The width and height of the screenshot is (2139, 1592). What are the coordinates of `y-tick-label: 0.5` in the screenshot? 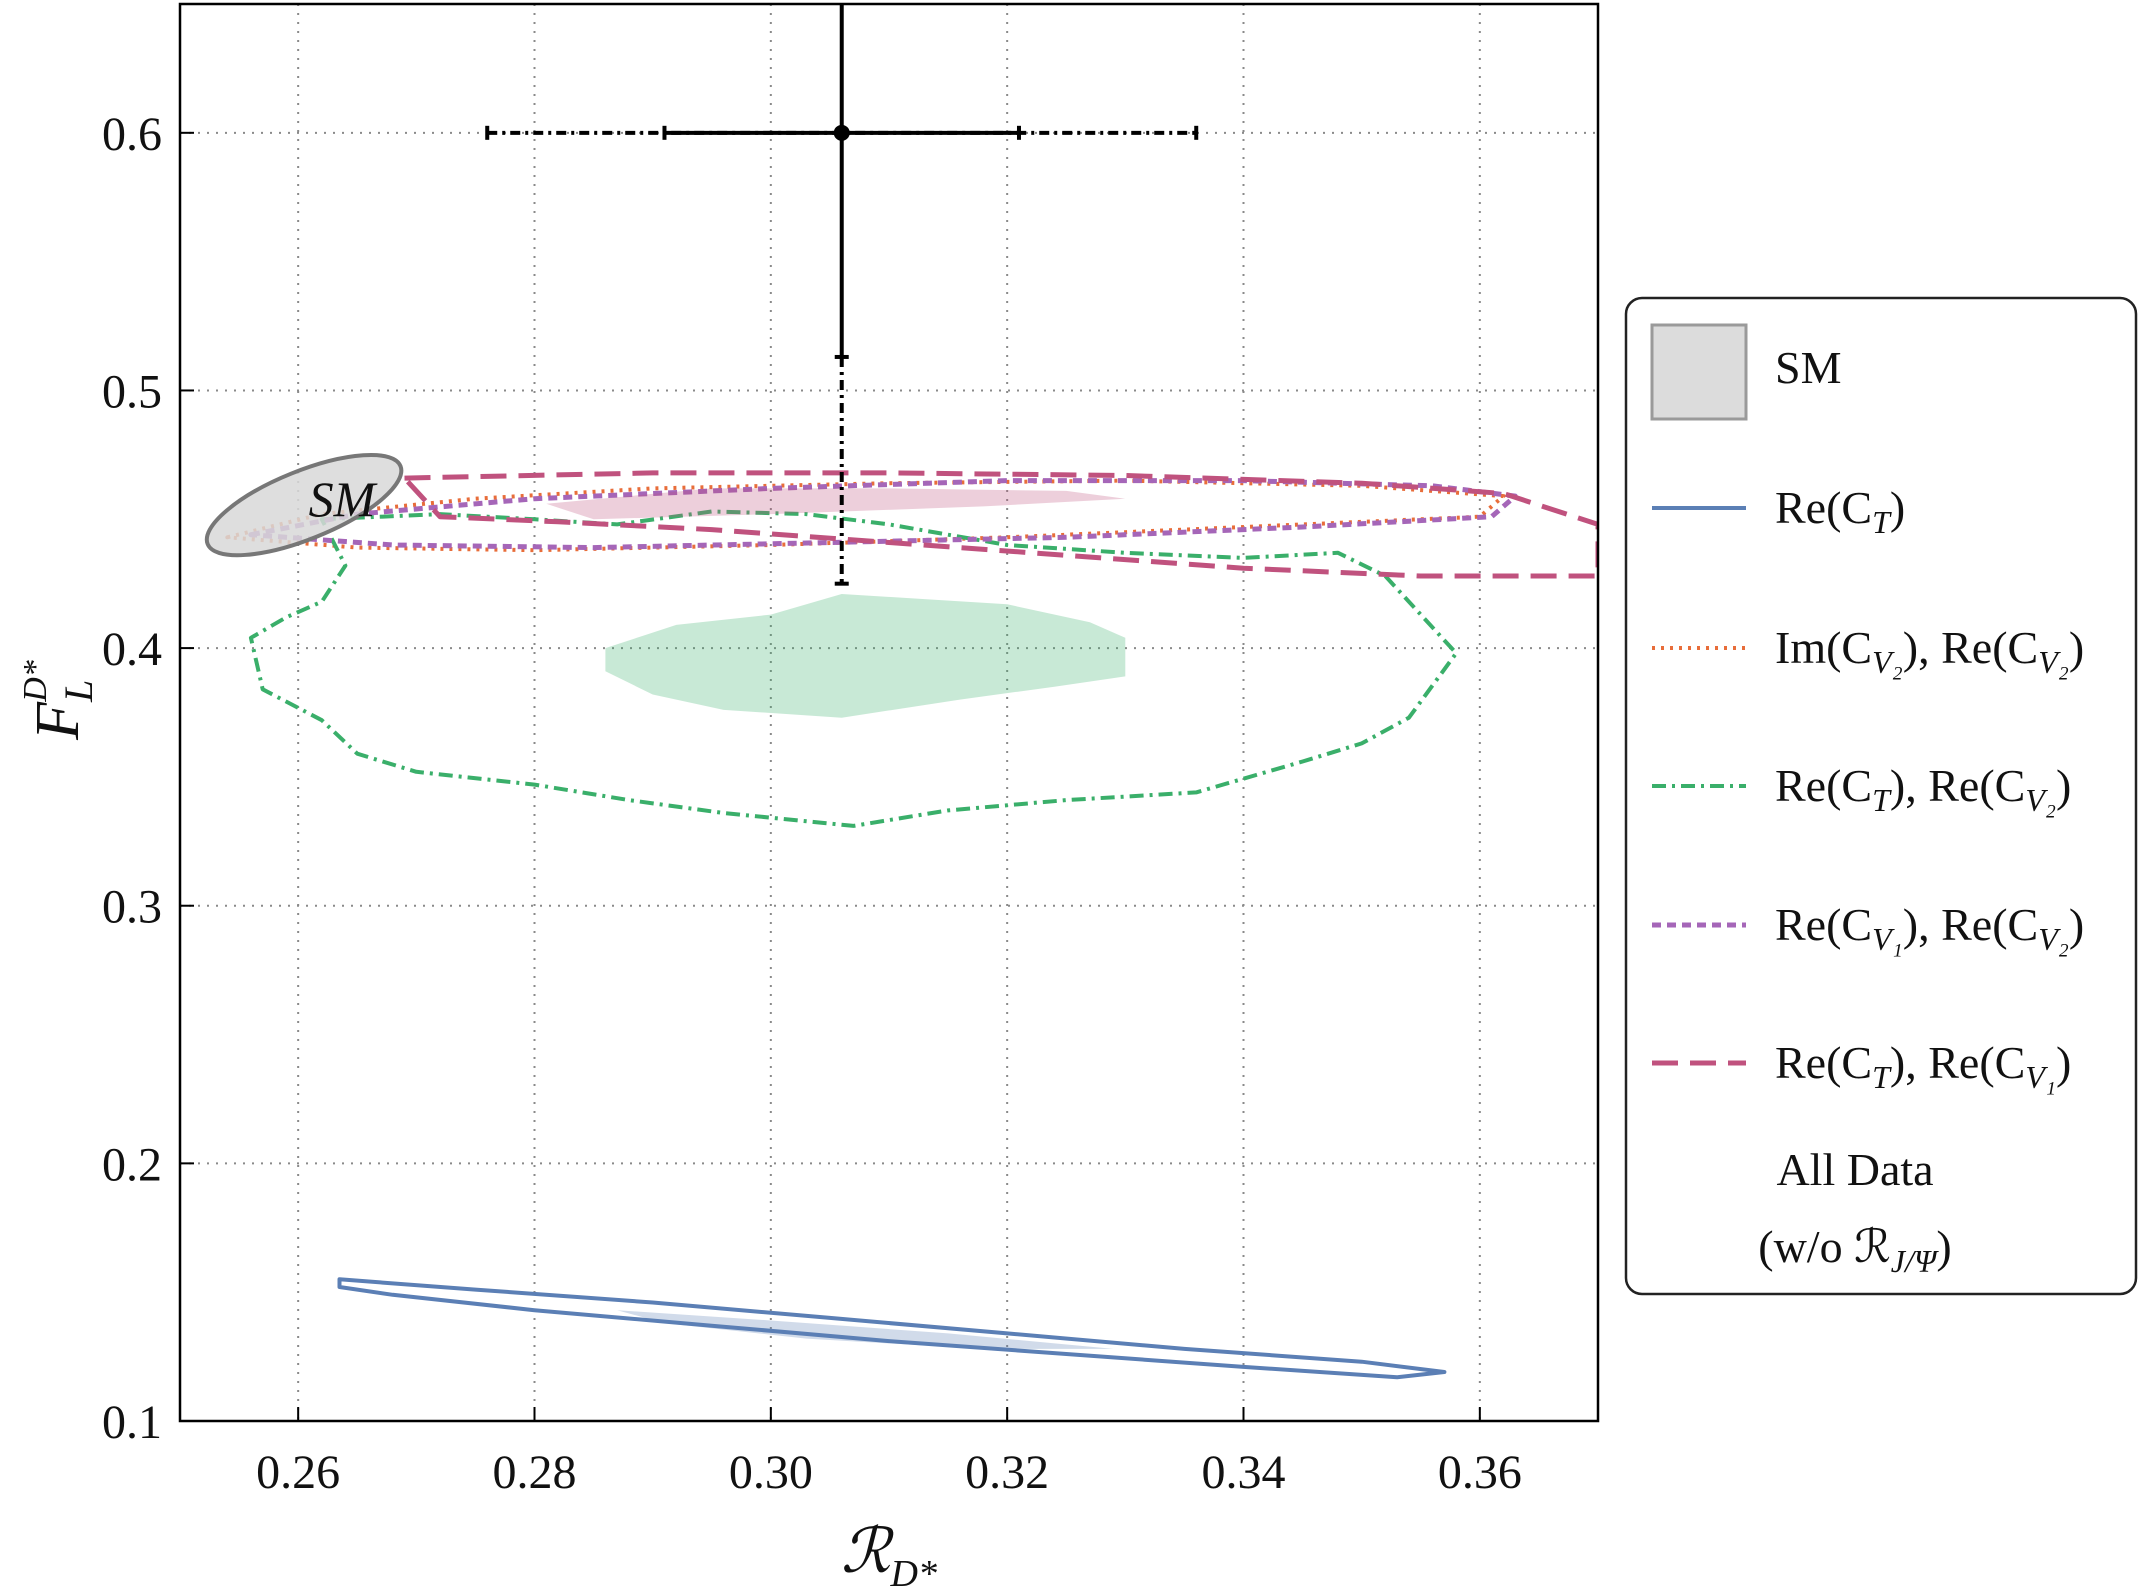 It's located at (132, 391).